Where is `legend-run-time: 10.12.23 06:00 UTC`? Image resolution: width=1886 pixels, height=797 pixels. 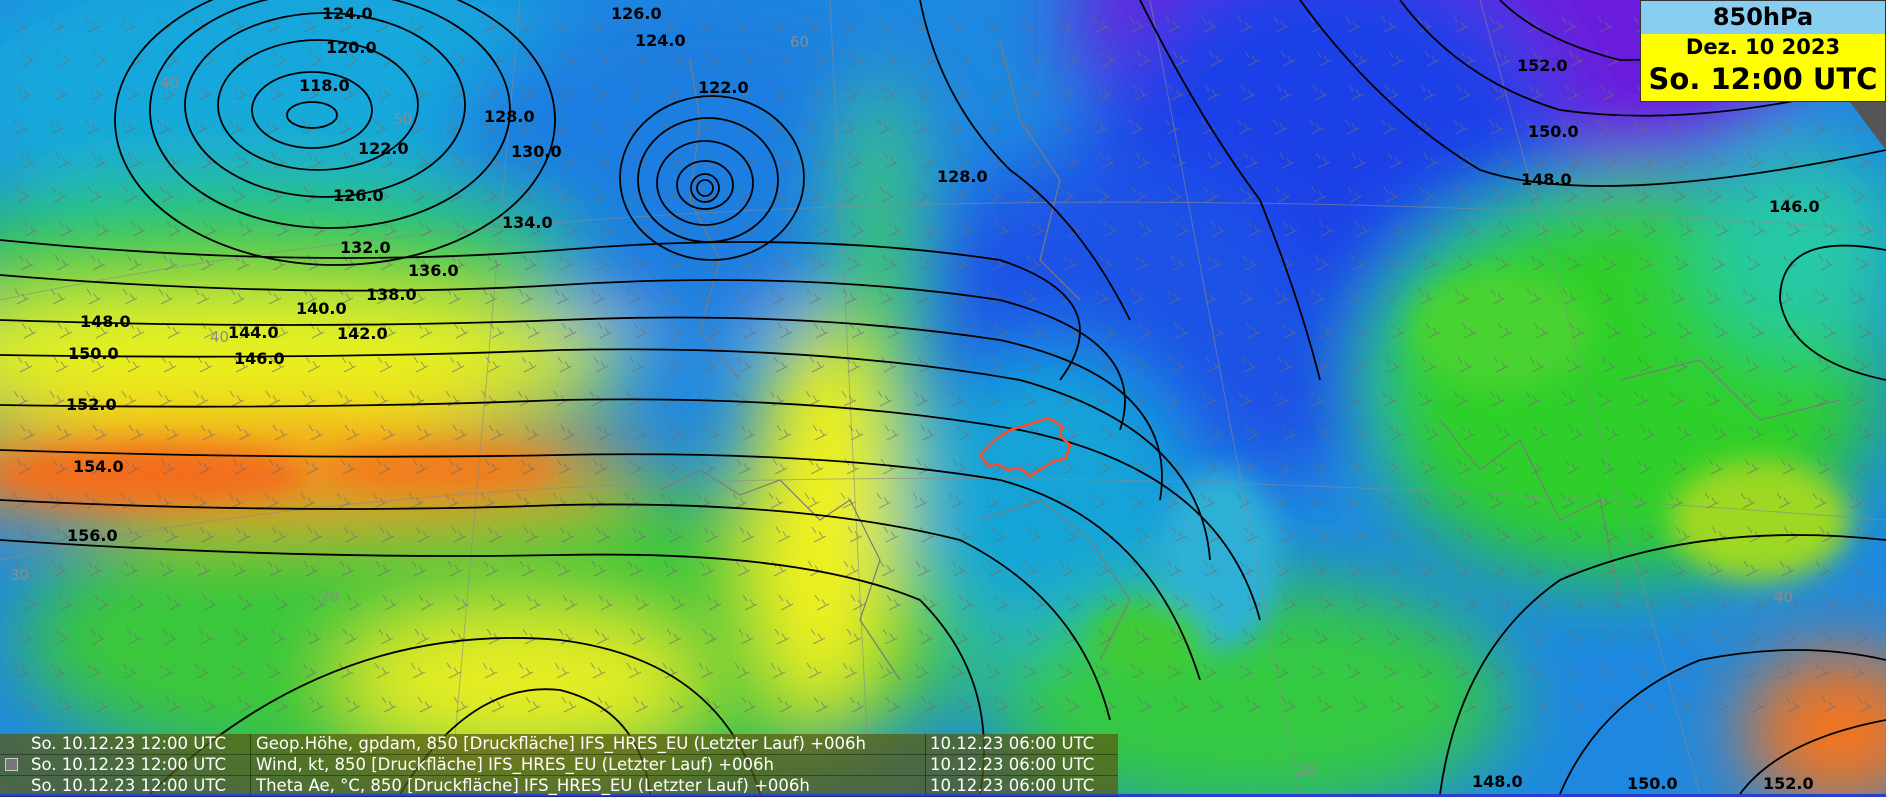 legend-run-time: 10.12.23 06:00 UTC is located at coordinates (1012, 743).